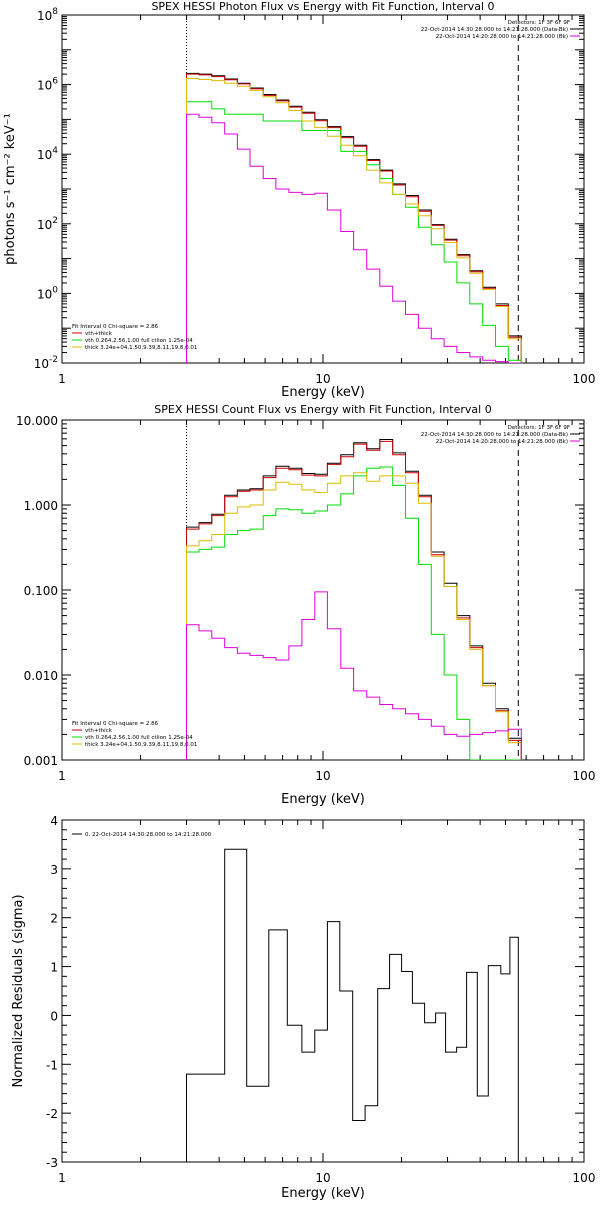 The width and height of the screenshot is (600, 1205). What do you see at coordinates (52, 1065) in the screenshot?
I see `y-tick-label: -1` at bounding box center [52, 1065].